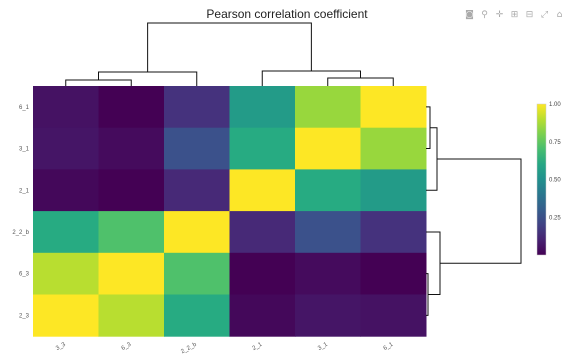  I want to click on zoom-in-icon: ⊞, so click(514, 15).